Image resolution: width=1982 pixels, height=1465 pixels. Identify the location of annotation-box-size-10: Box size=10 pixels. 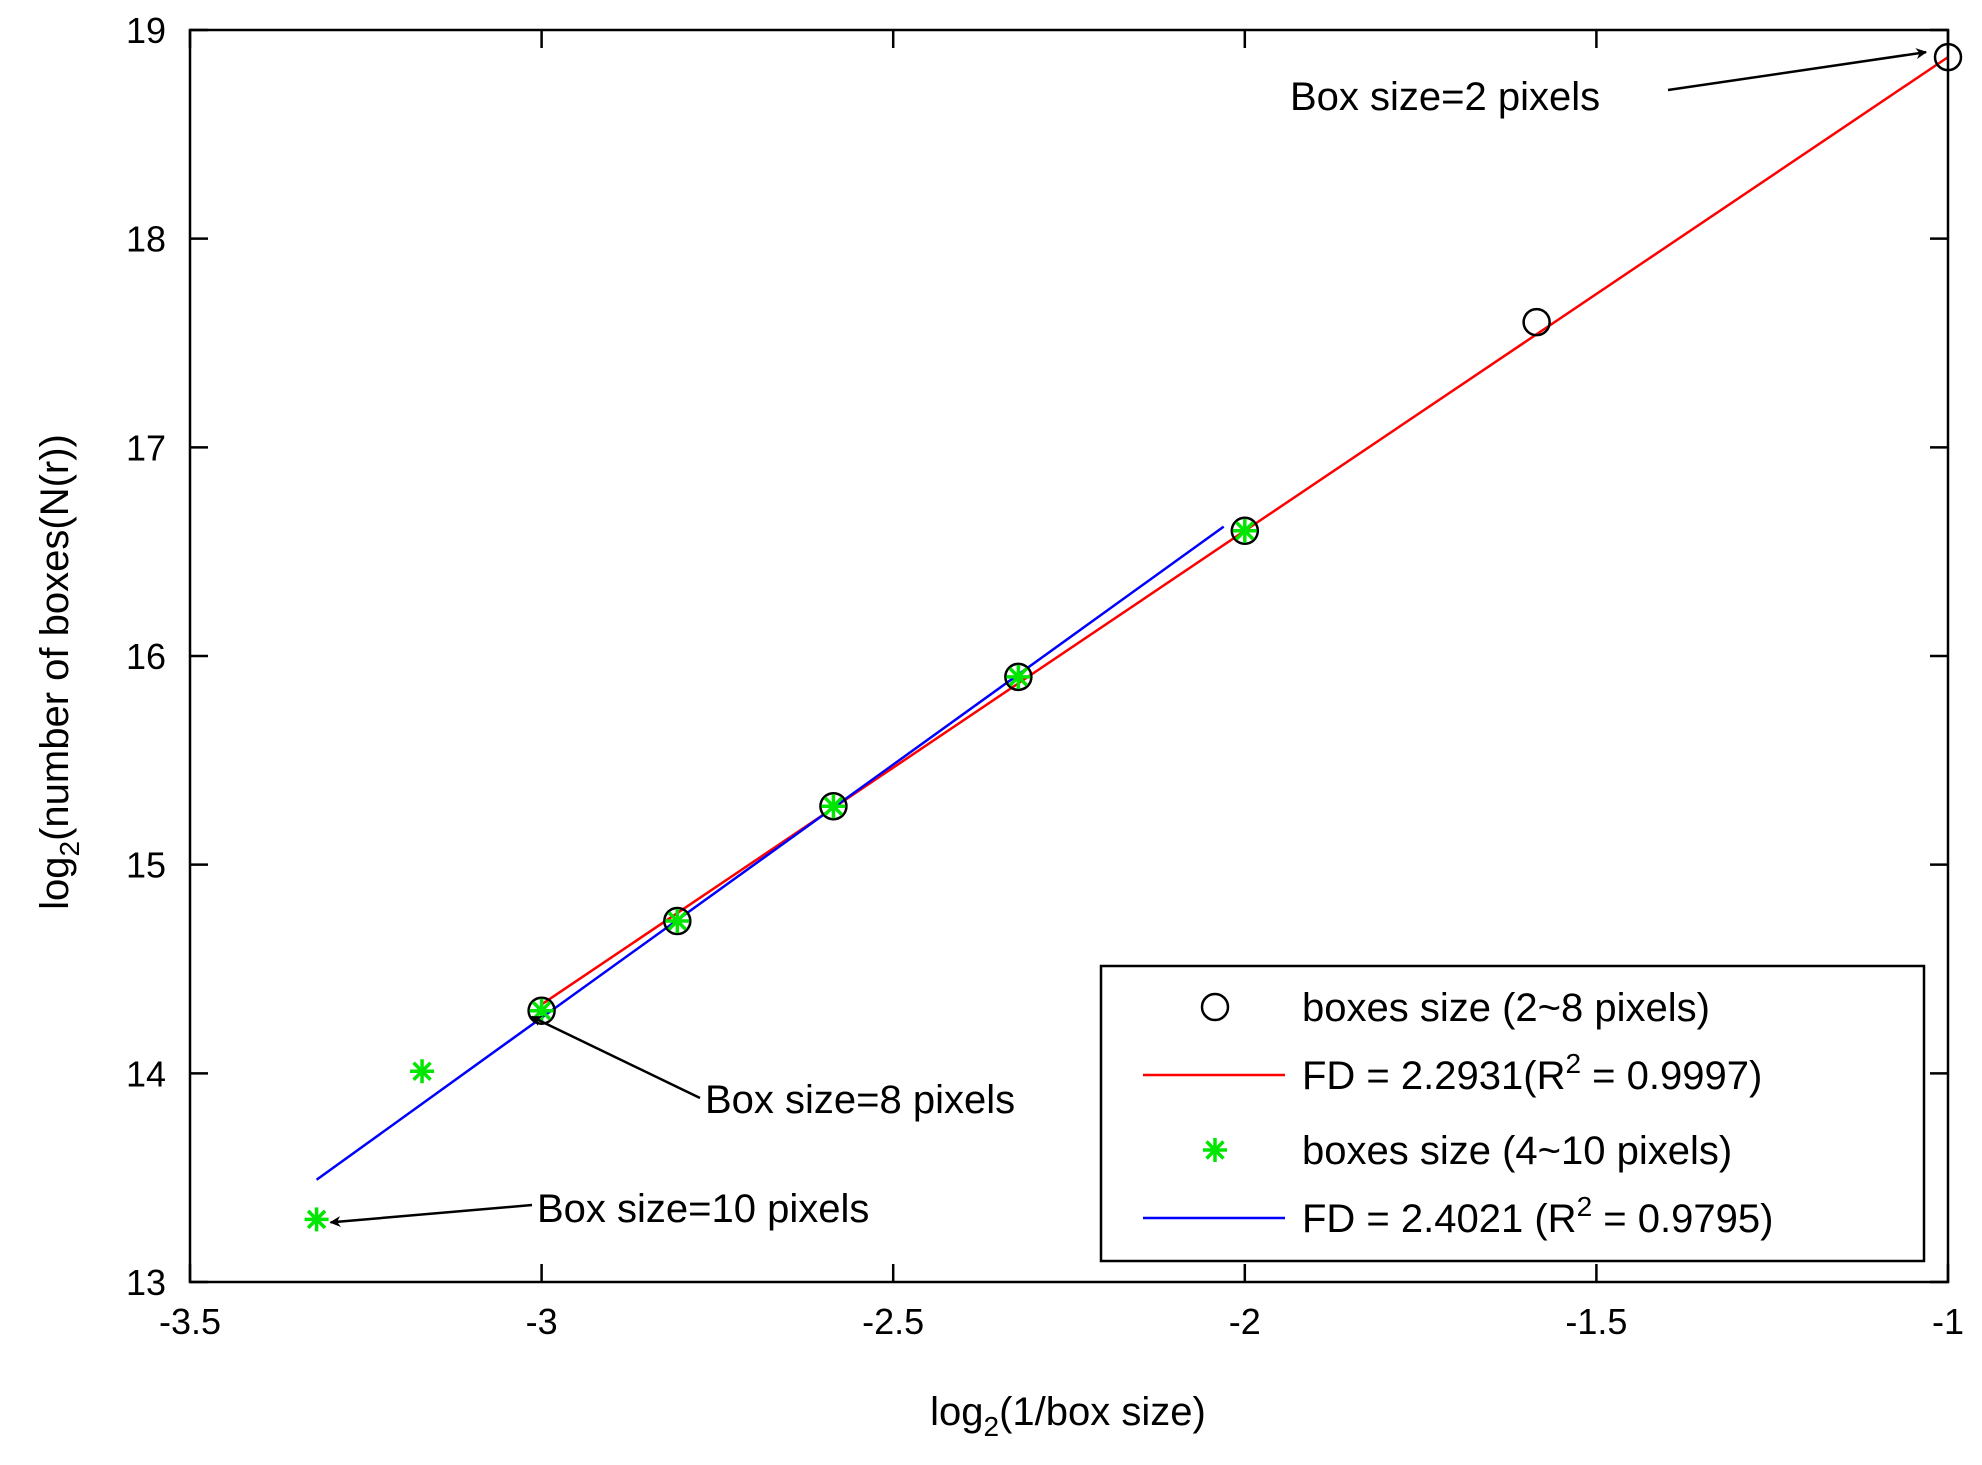
(703, 1209).